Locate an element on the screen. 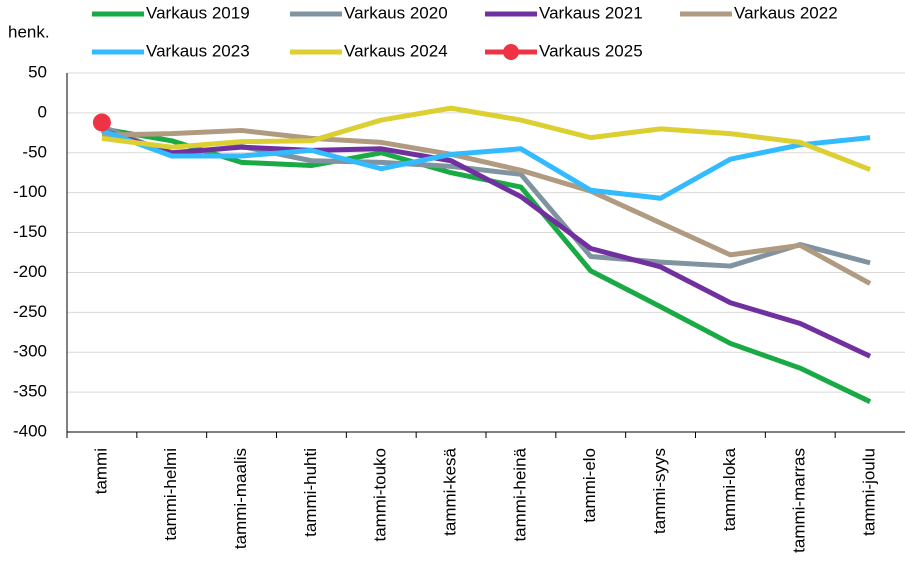 This screenshot has height=582, width=905. y-tick-label: -250 is located at coordinates (30, 311).